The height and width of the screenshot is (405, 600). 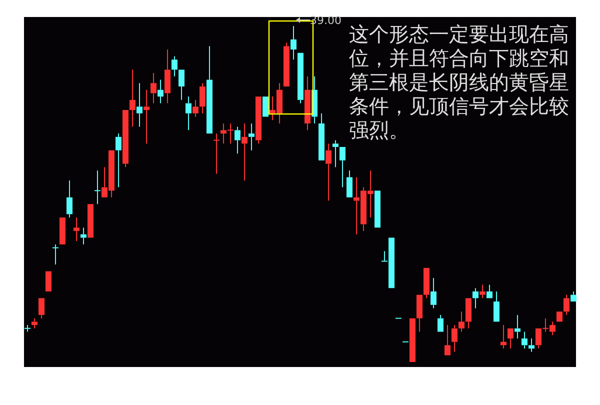 What do you see at coordinates (326, 20) in the screenshot?
I see `annotation: 39.00` at bounding box center [326, 20].